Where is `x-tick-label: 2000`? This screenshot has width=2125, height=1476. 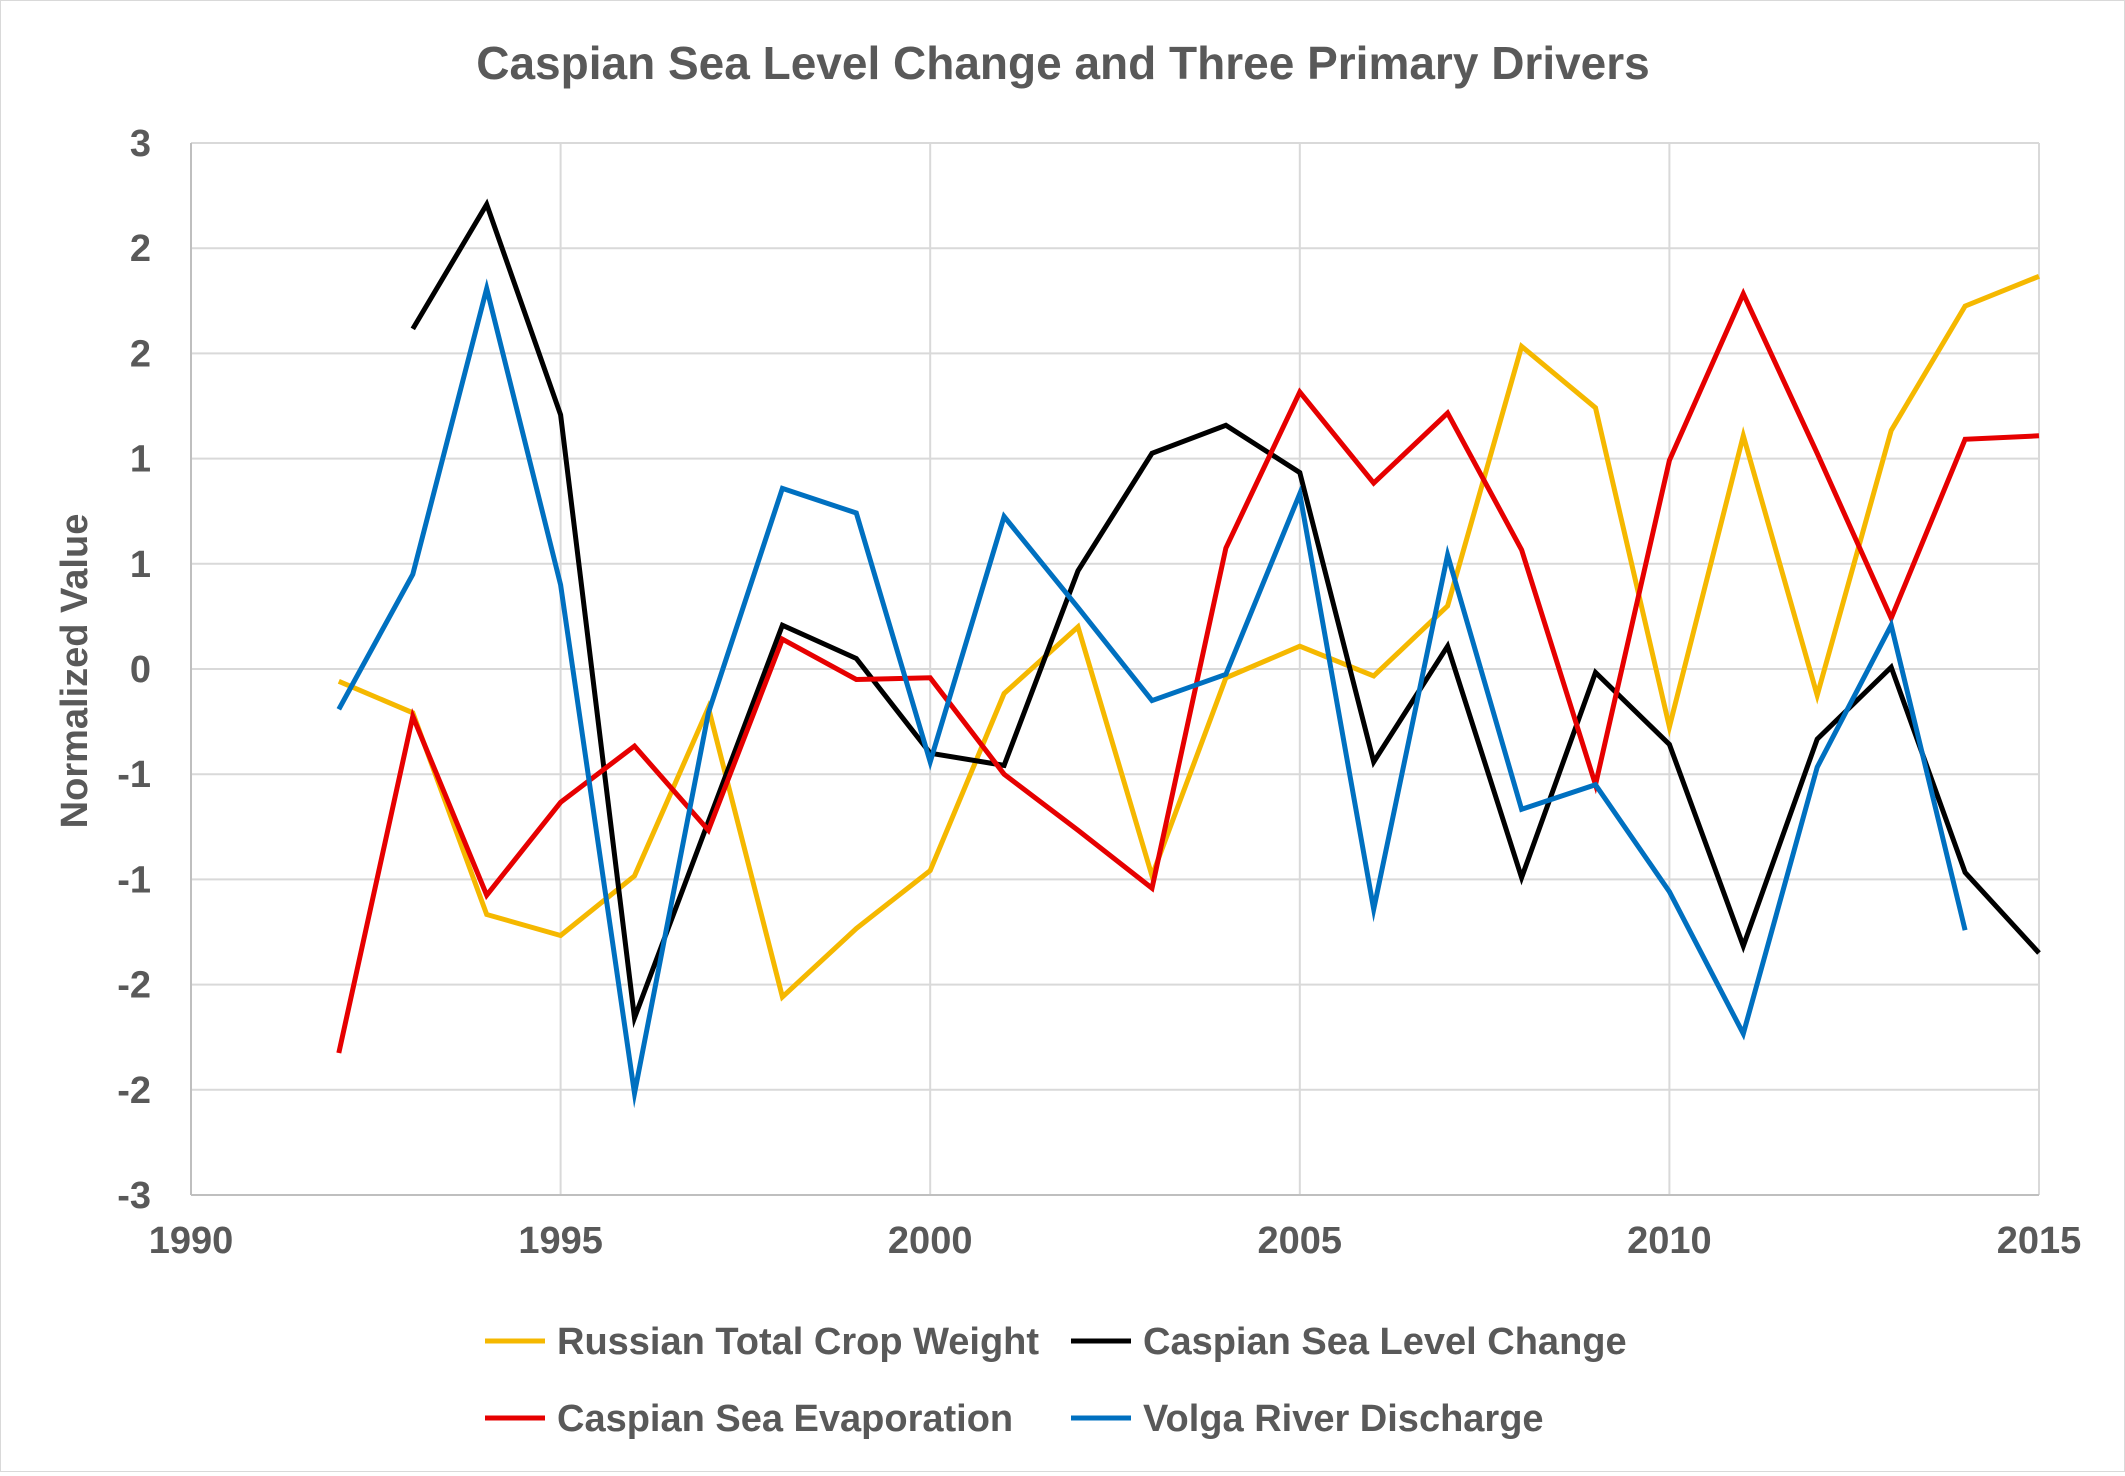
x-tick-label: 2000 is located at coordinates (930, 1241).